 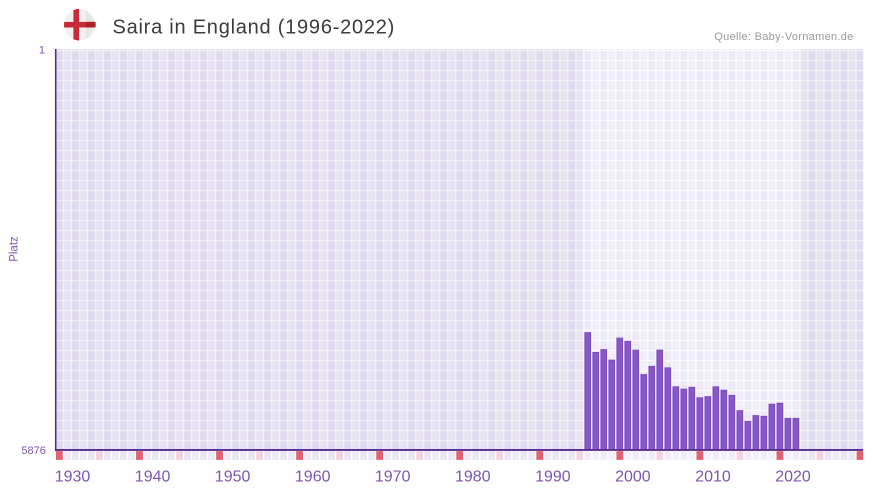 I want to click on svg-text: 5876, so click(x=33, y=451).